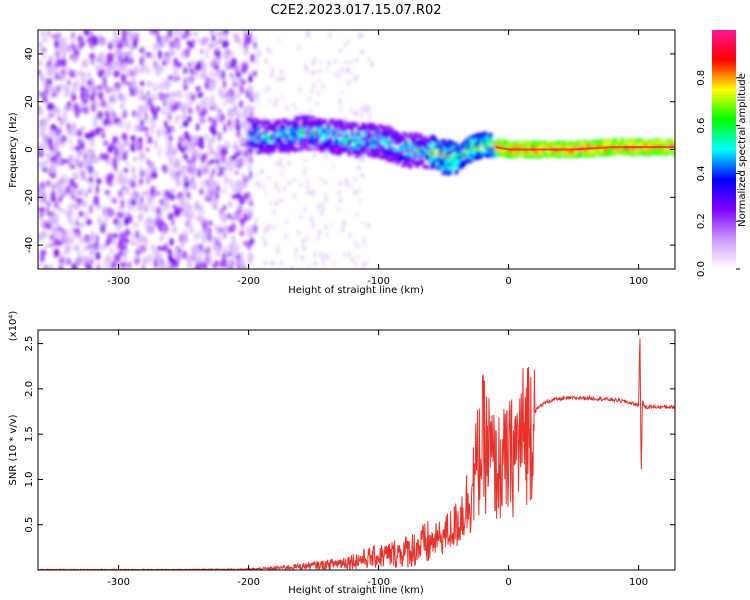  I want to click on x-tick-label: 100, so click(638, 281).